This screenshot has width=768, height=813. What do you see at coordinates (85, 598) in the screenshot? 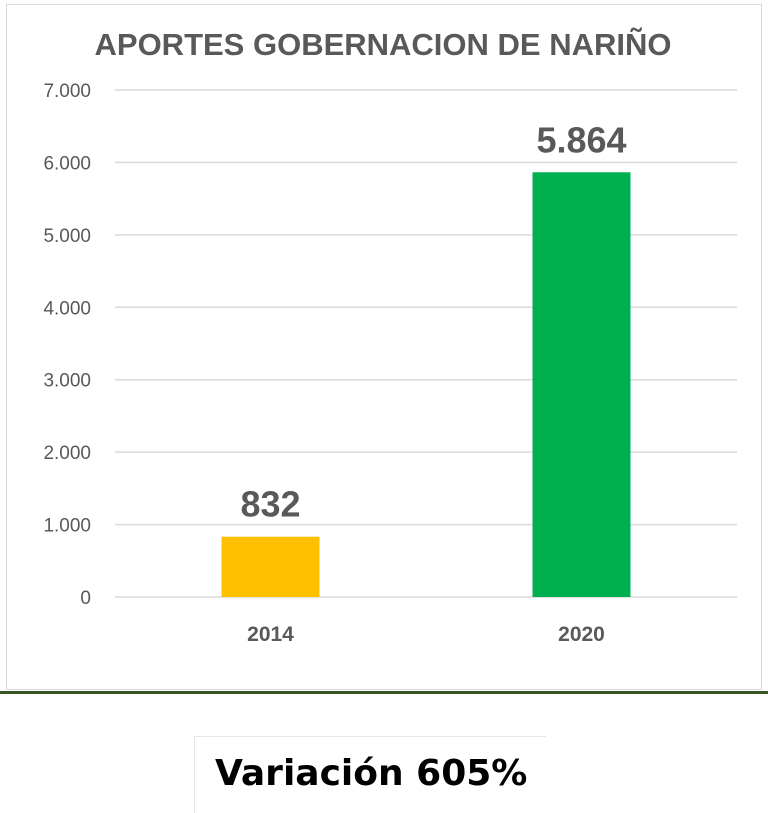
I see `y-tick-label: 0` at bounding box center [85, 598].